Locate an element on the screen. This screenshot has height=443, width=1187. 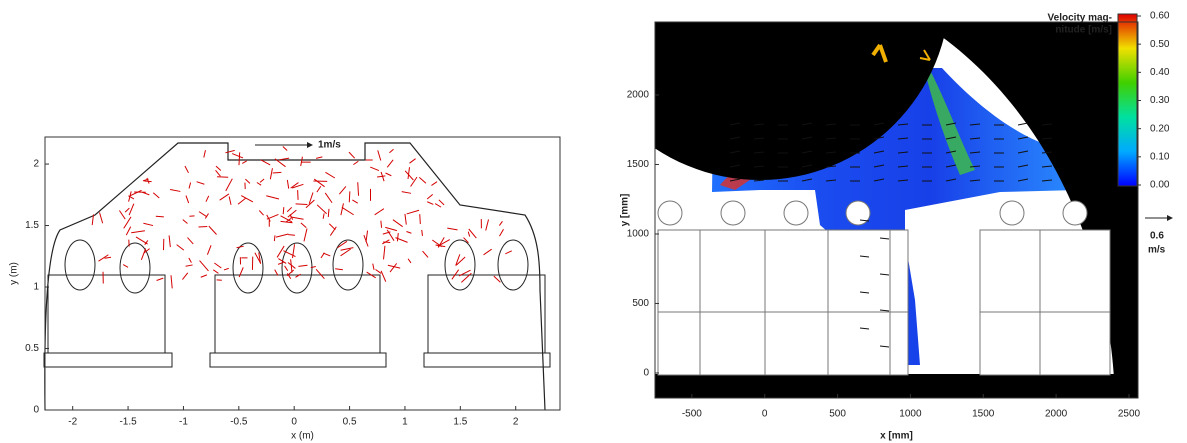
inlet-arrow is located at coordinates (879, 53).